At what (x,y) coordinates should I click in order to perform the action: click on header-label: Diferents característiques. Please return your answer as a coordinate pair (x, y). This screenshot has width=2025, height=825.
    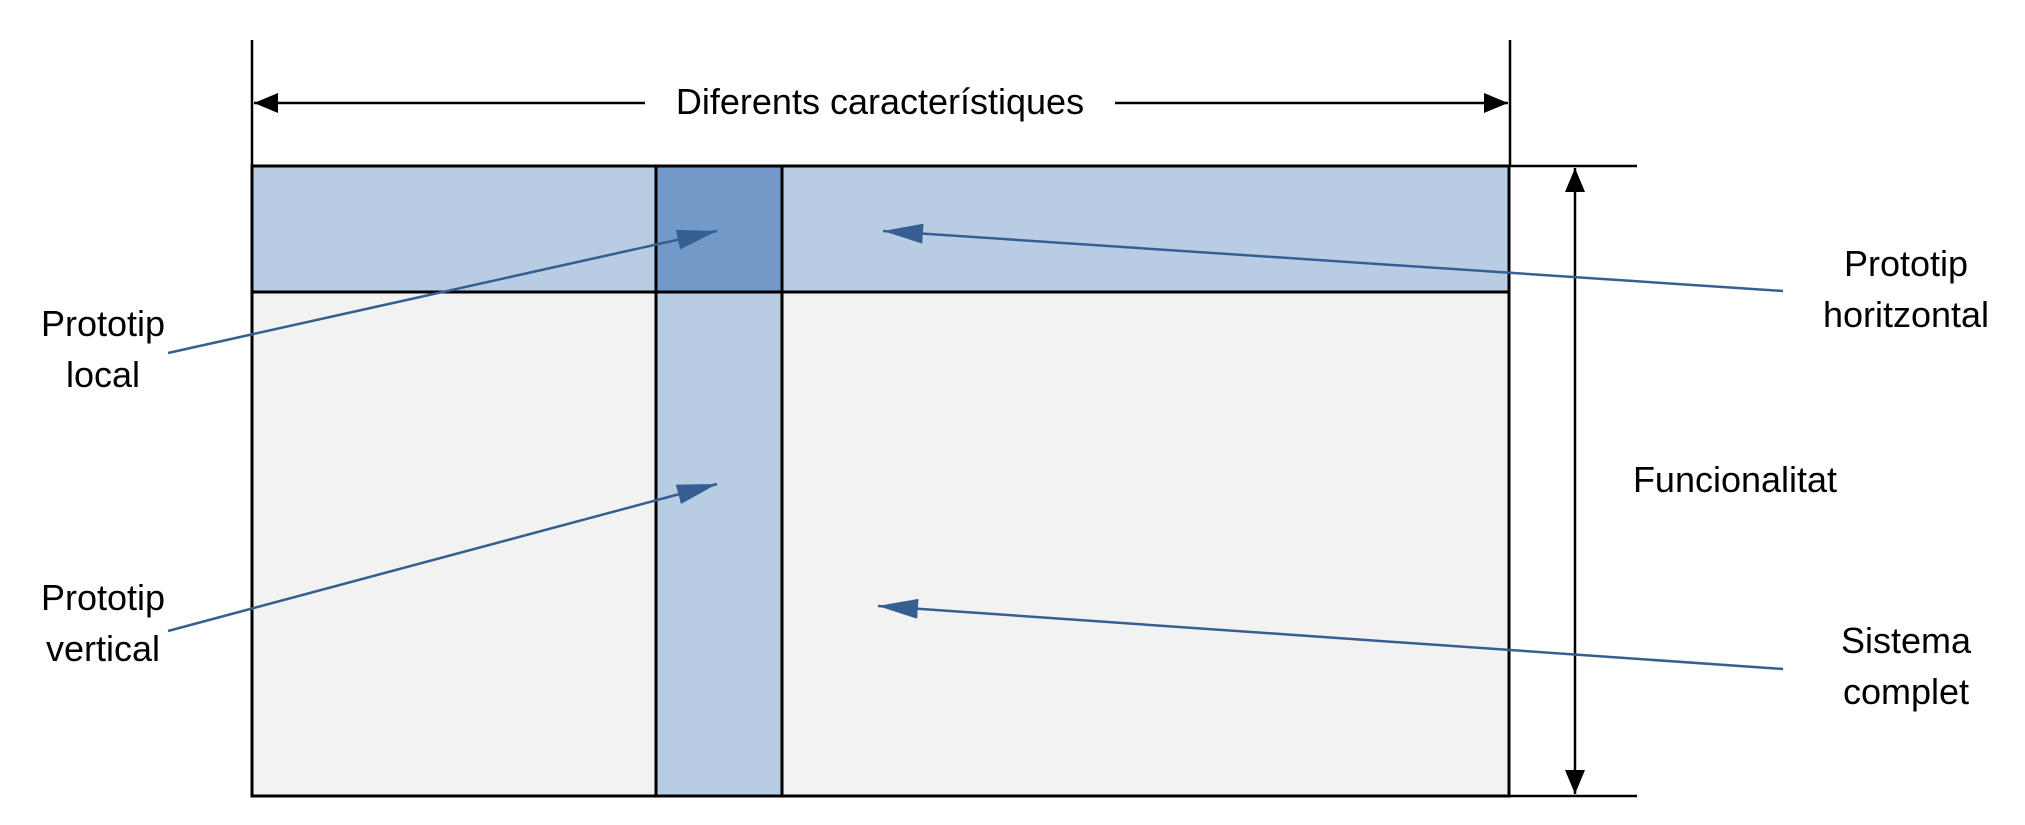
    Looking at the image, I should click on (880, 101).